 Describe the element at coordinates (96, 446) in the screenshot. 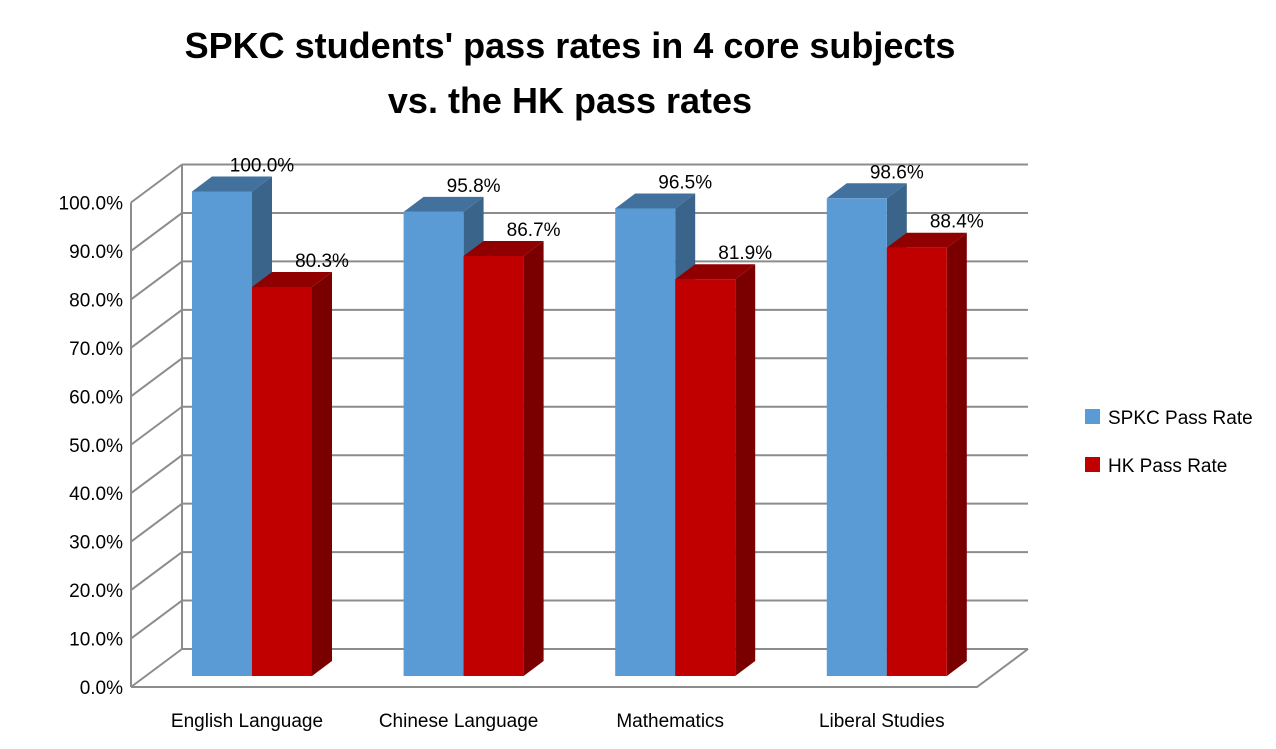

I see `y-tick-label: 50.0%` at that location.